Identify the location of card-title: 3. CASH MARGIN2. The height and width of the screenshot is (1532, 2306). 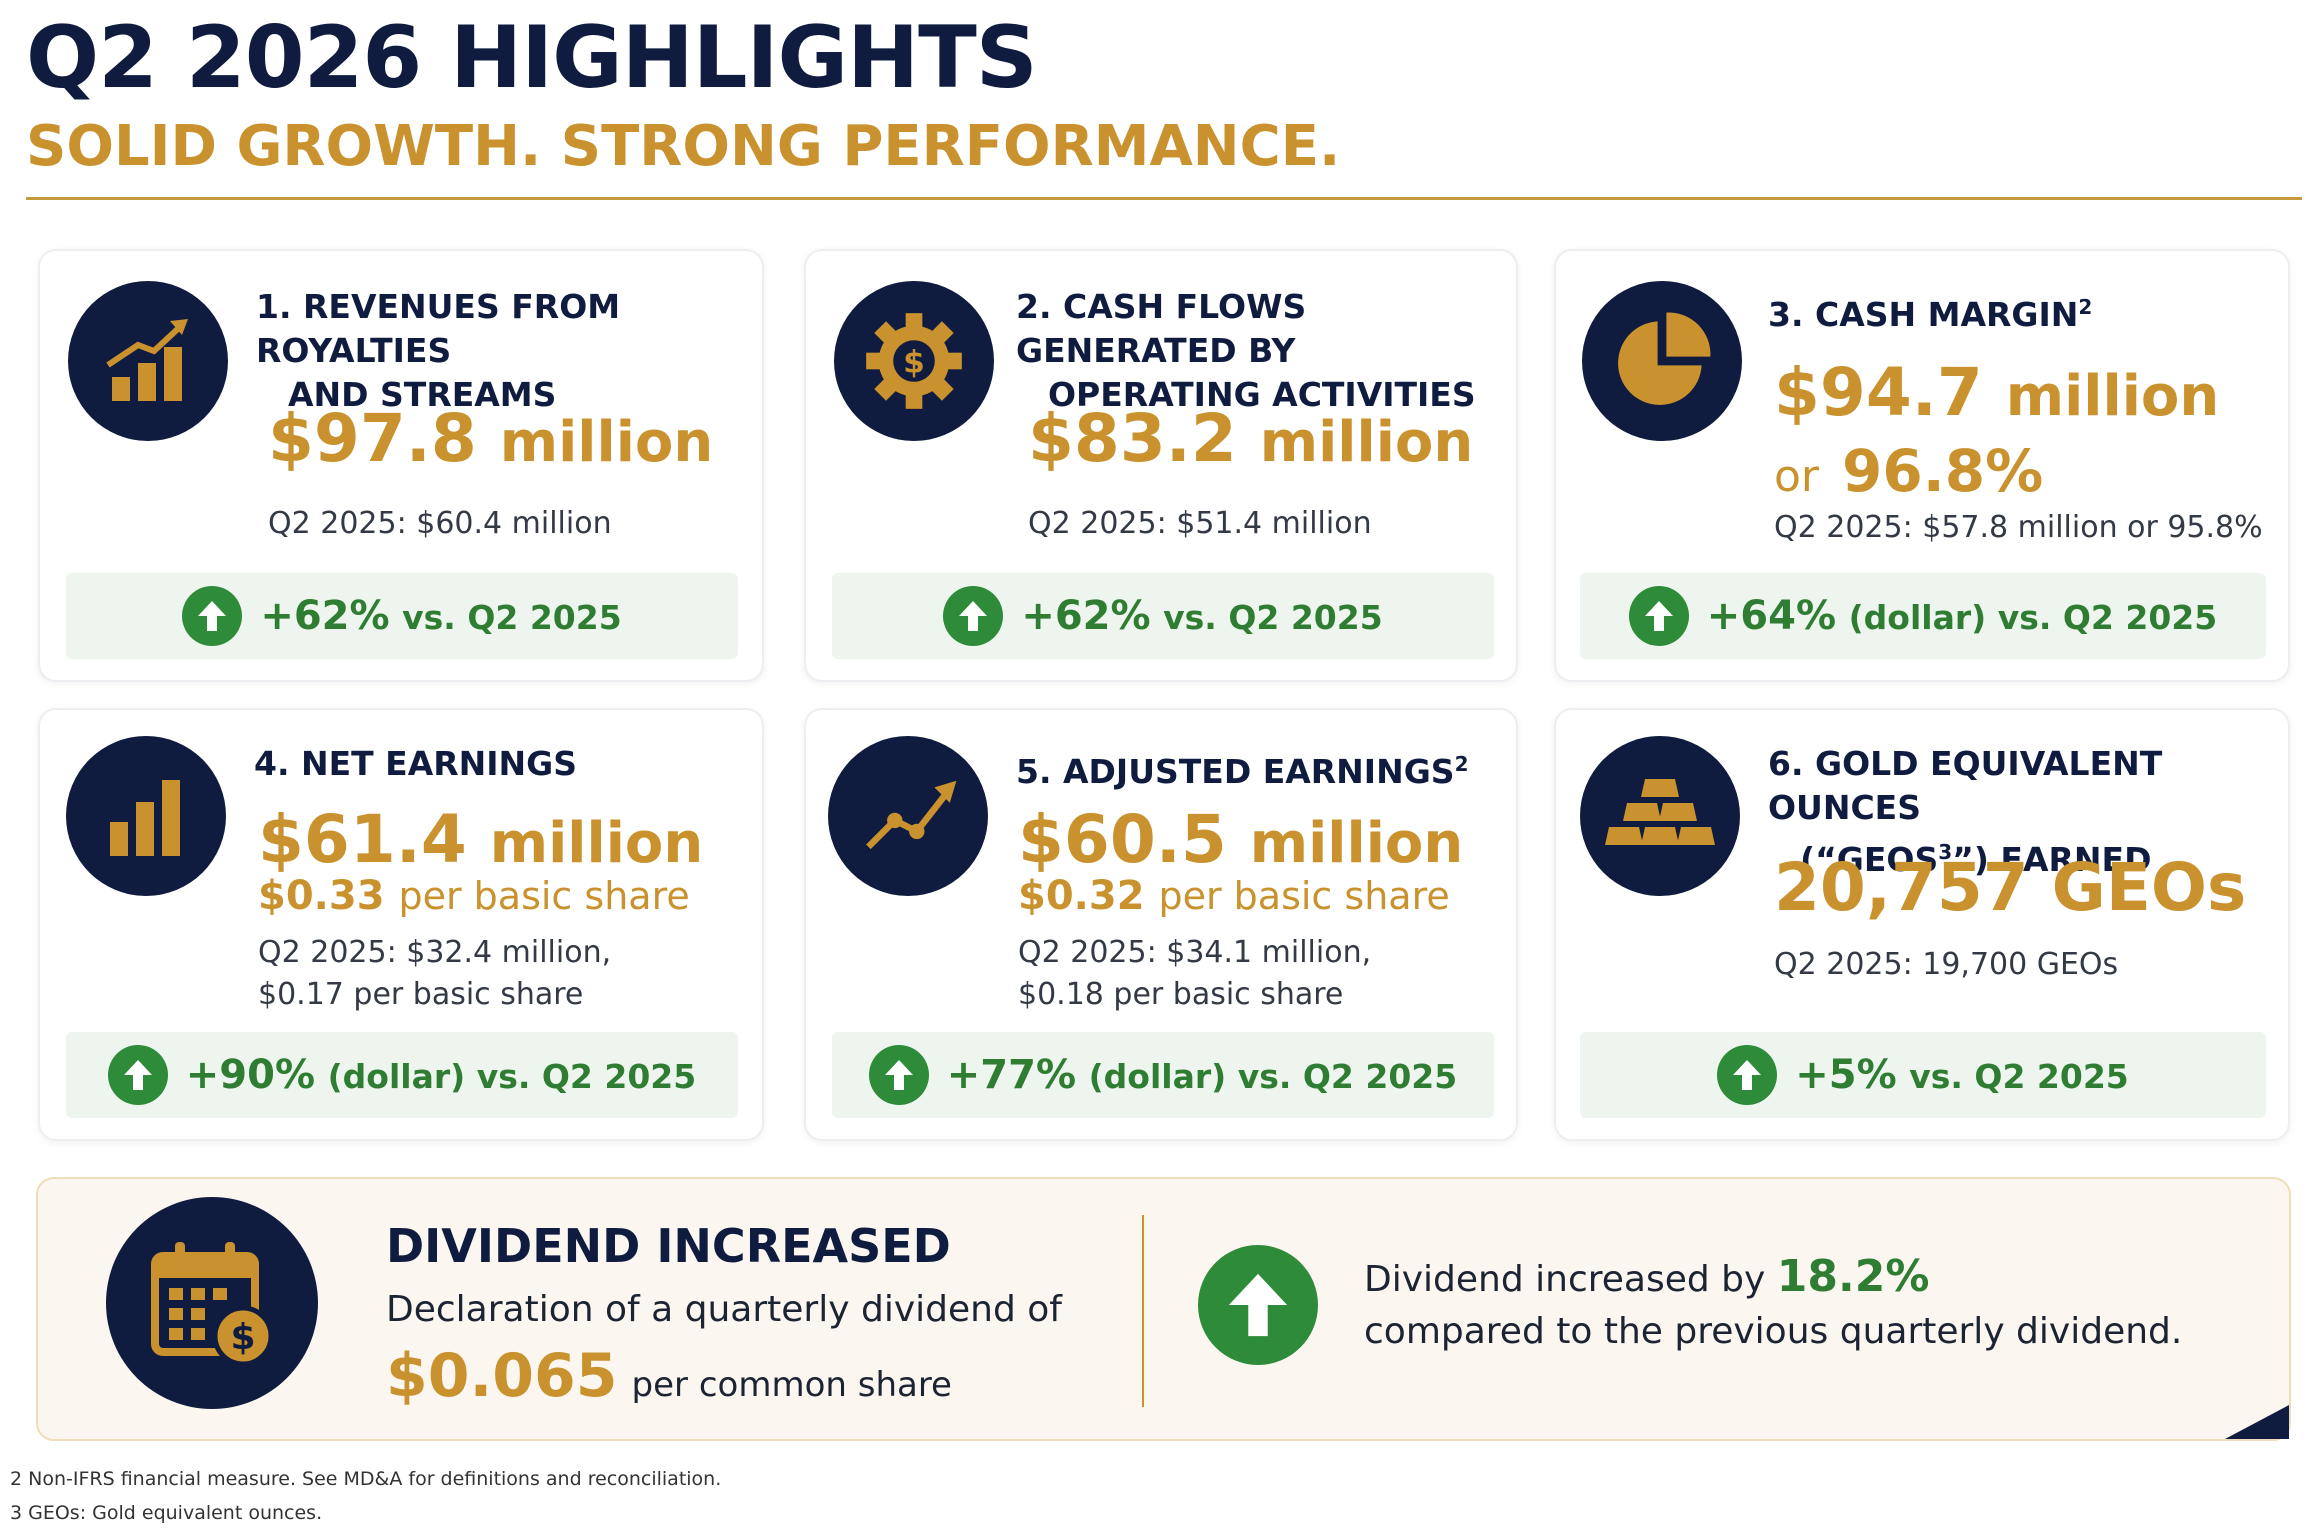
(1930, 314).